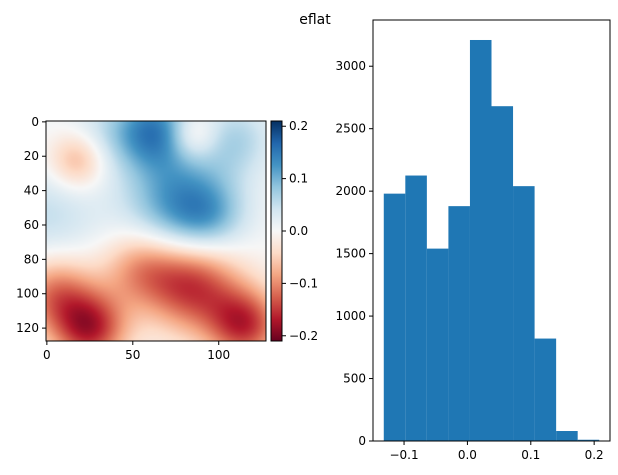  What do you see at coordinates (350, 191) in the screenshot?
I see `histogram-y-tick-label: 2000` at bounding box center [350, 191].